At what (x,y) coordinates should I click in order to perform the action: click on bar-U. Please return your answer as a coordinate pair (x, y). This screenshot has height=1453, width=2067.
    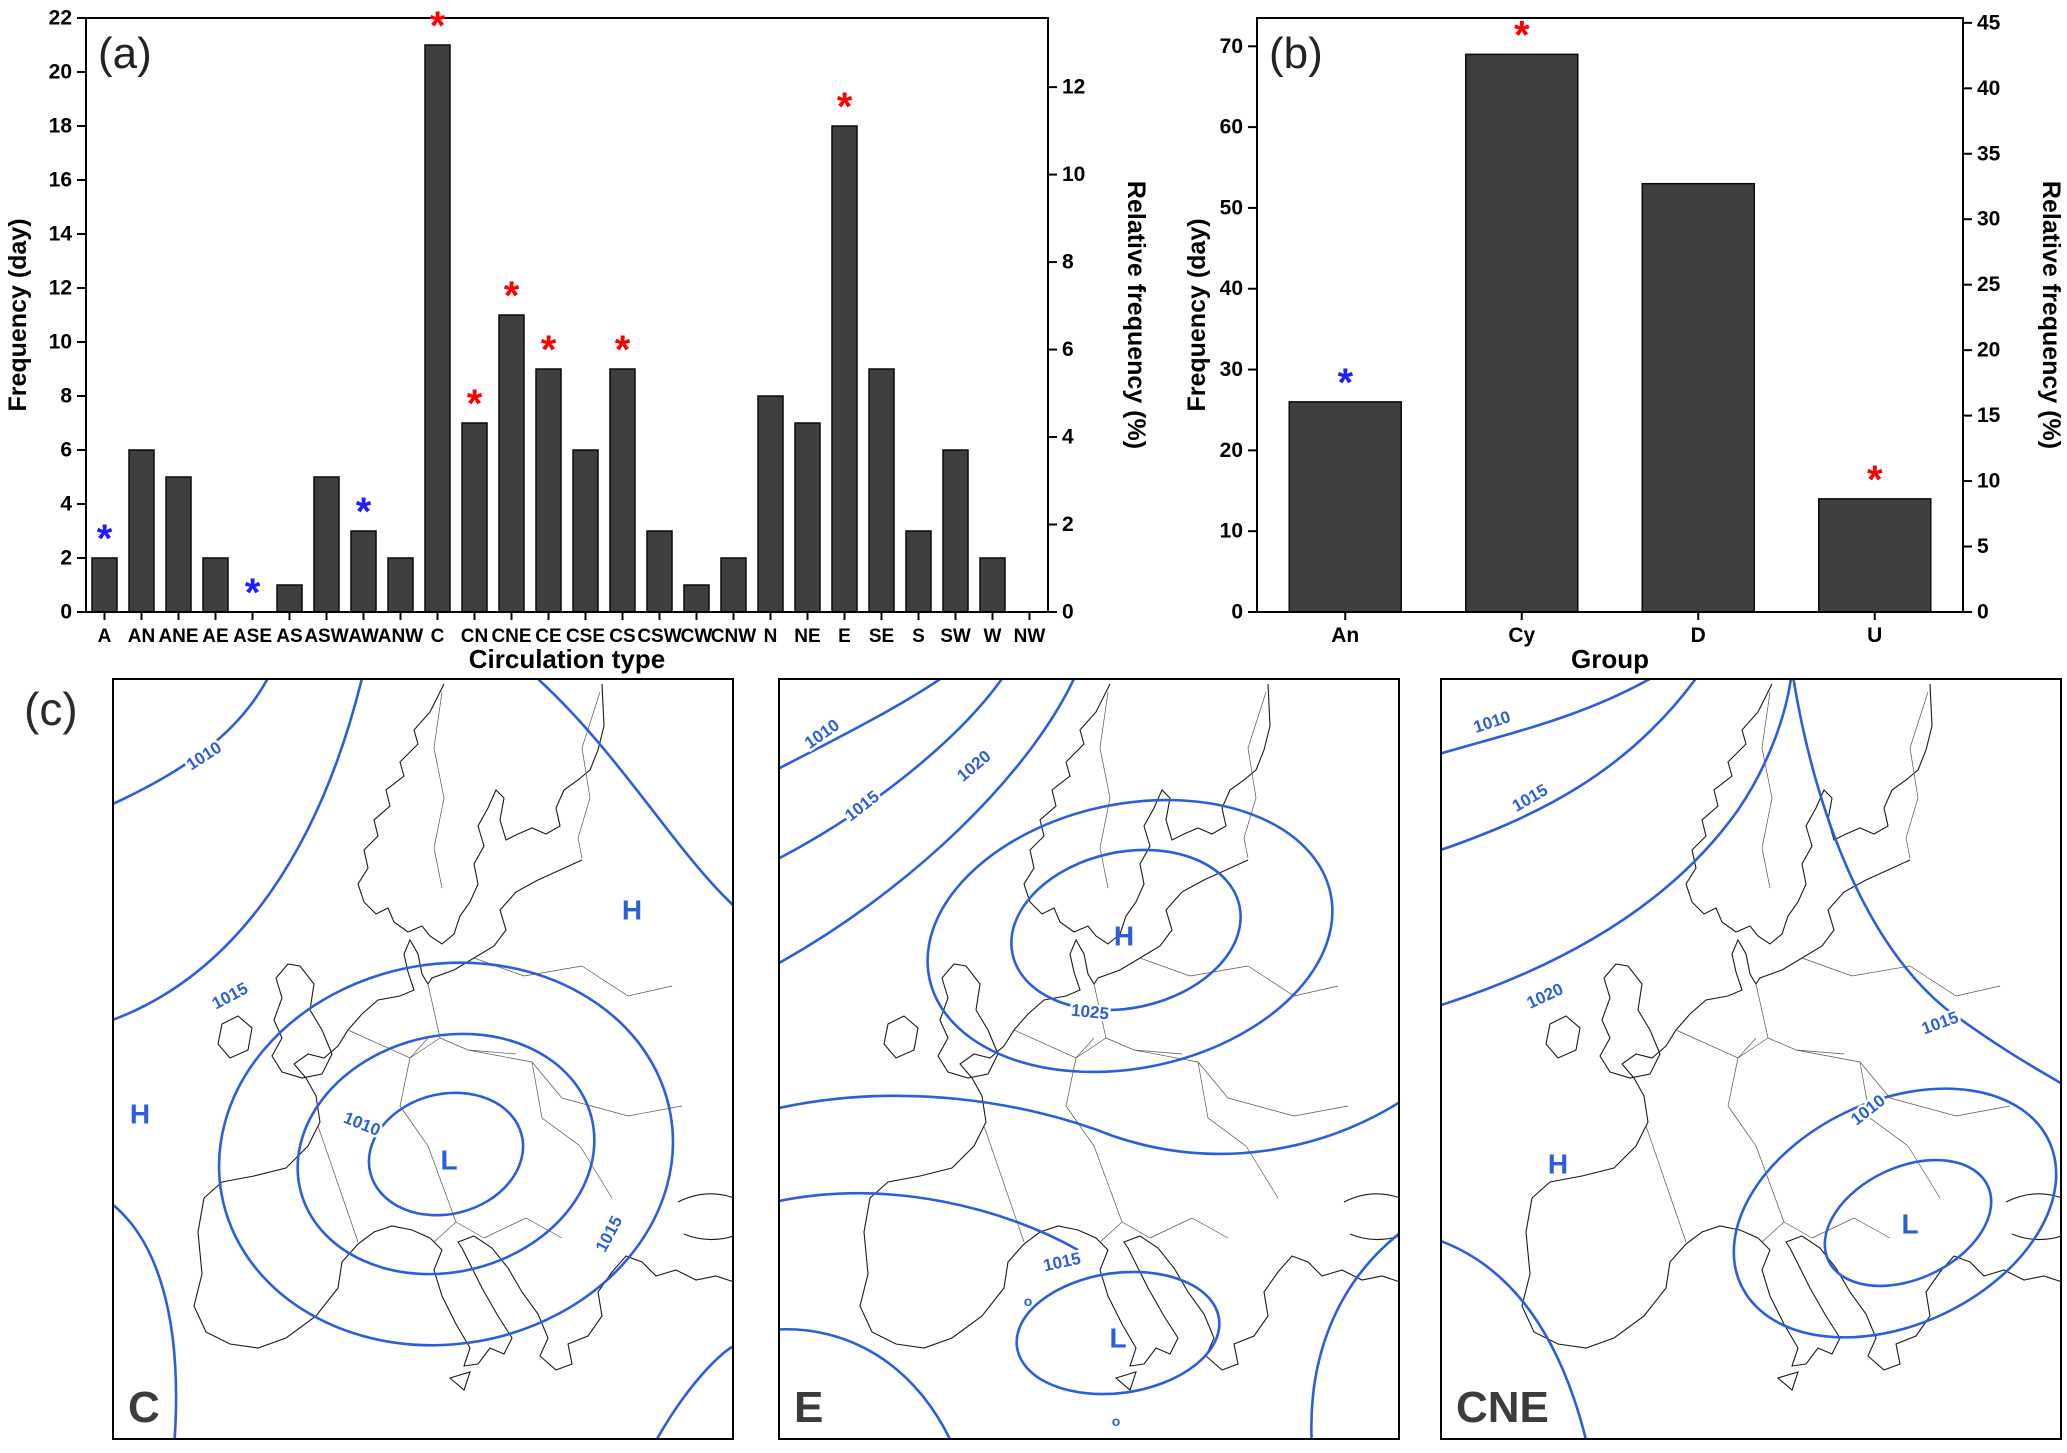
    Looking at the image, I should click on (1875, 555).